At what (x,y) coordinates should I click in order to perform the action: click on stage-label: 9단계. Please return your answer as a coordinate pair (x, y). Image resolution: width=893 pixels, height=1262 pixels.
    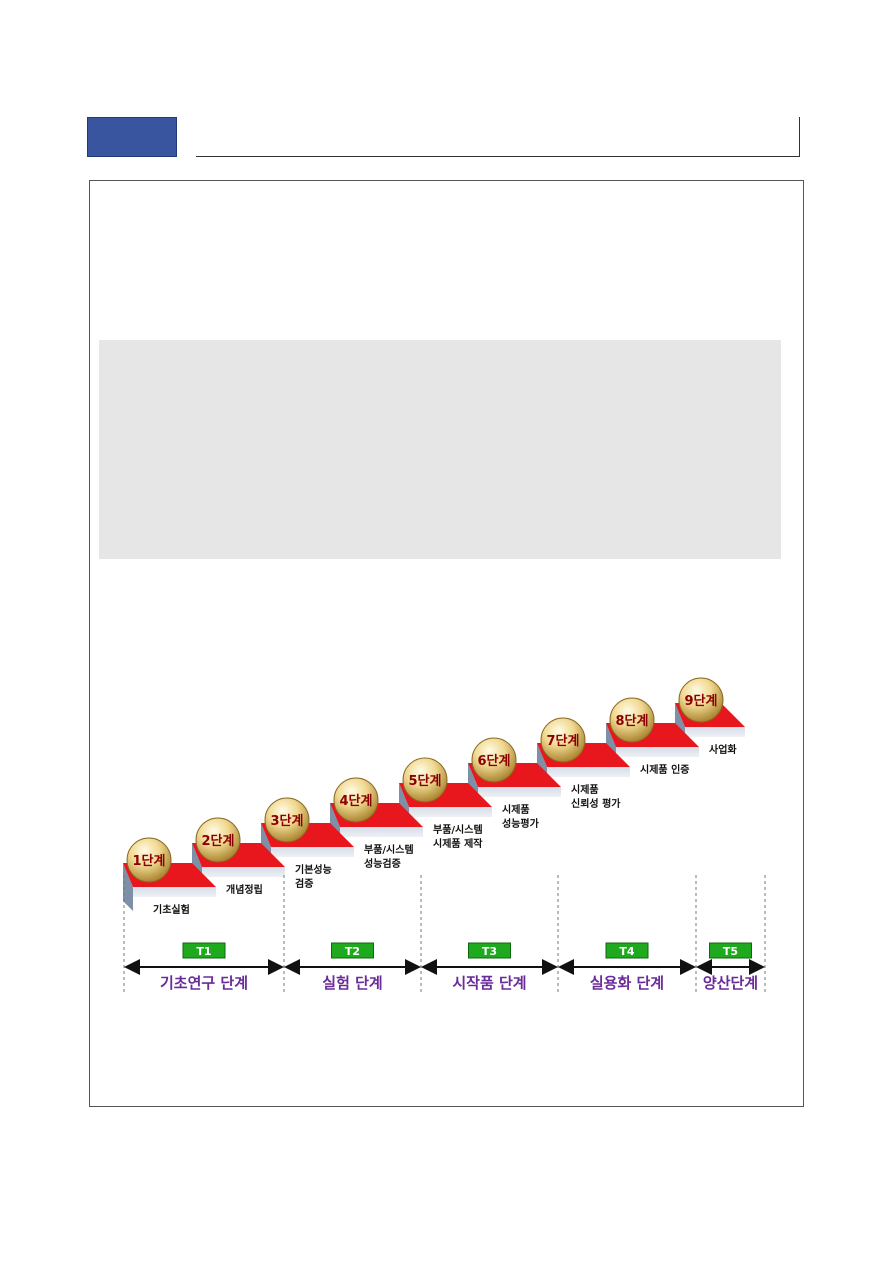
    Looking at the image, I should click on (701, 701).